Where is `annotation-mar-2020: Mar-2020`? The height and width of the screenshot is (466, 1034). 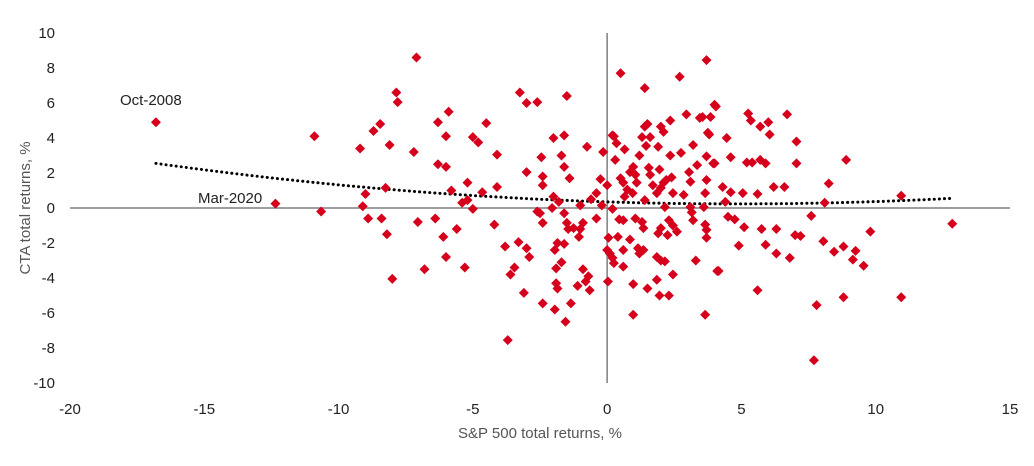
annotation-mar-2020: Mar-2020 is located at coordinates (230, 198).